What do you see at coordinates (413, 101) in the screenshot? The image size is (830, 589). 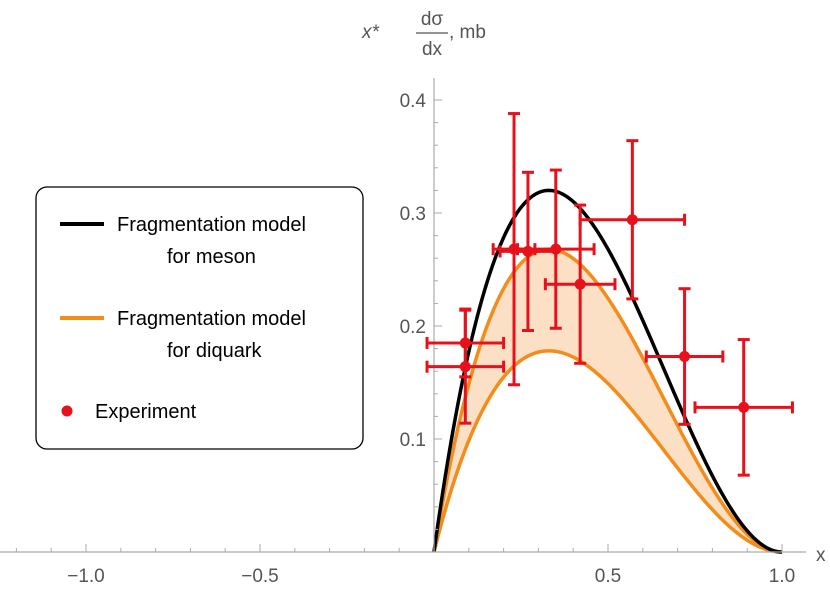 I see `y-tick-label: 0.4` at bounding box center [413, 101].